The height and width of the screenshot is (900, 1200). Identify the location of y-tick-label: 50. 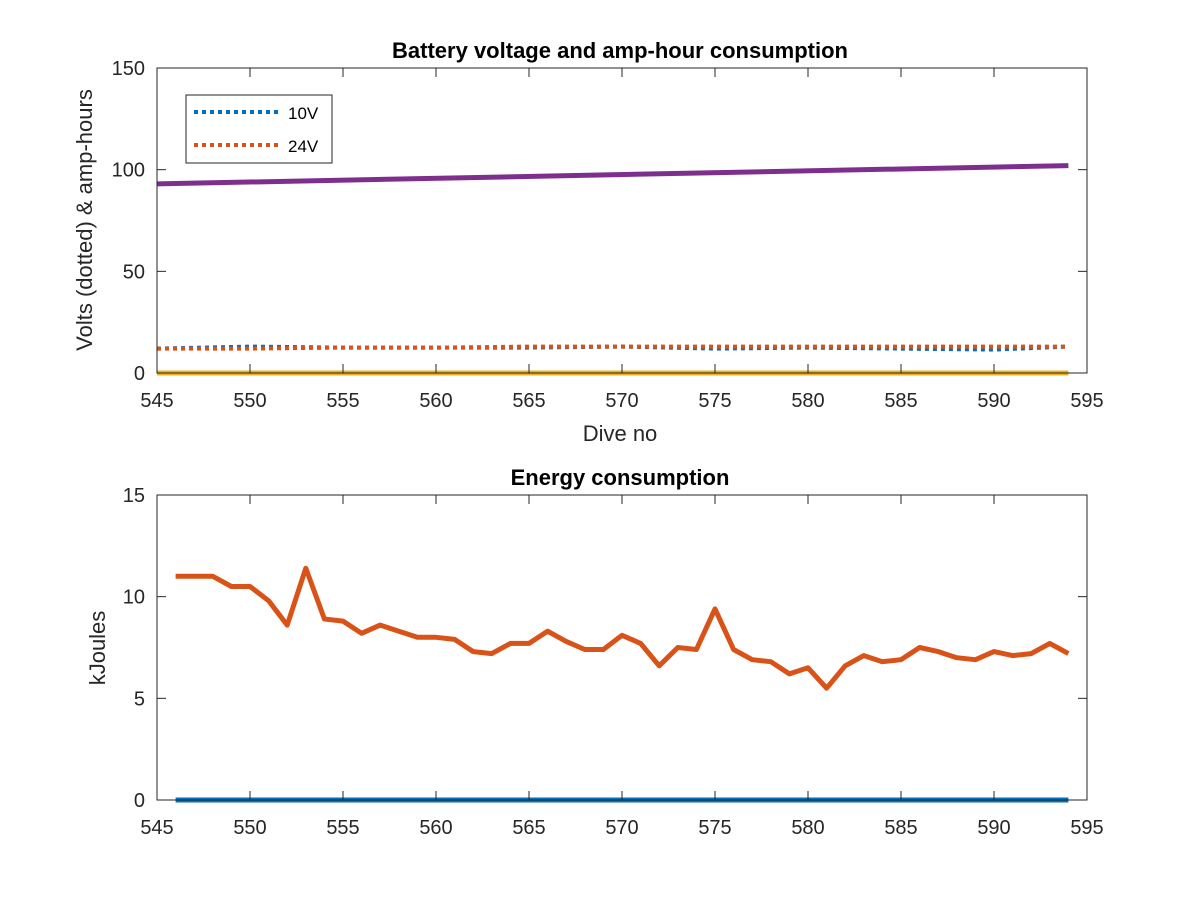
(134, 272).